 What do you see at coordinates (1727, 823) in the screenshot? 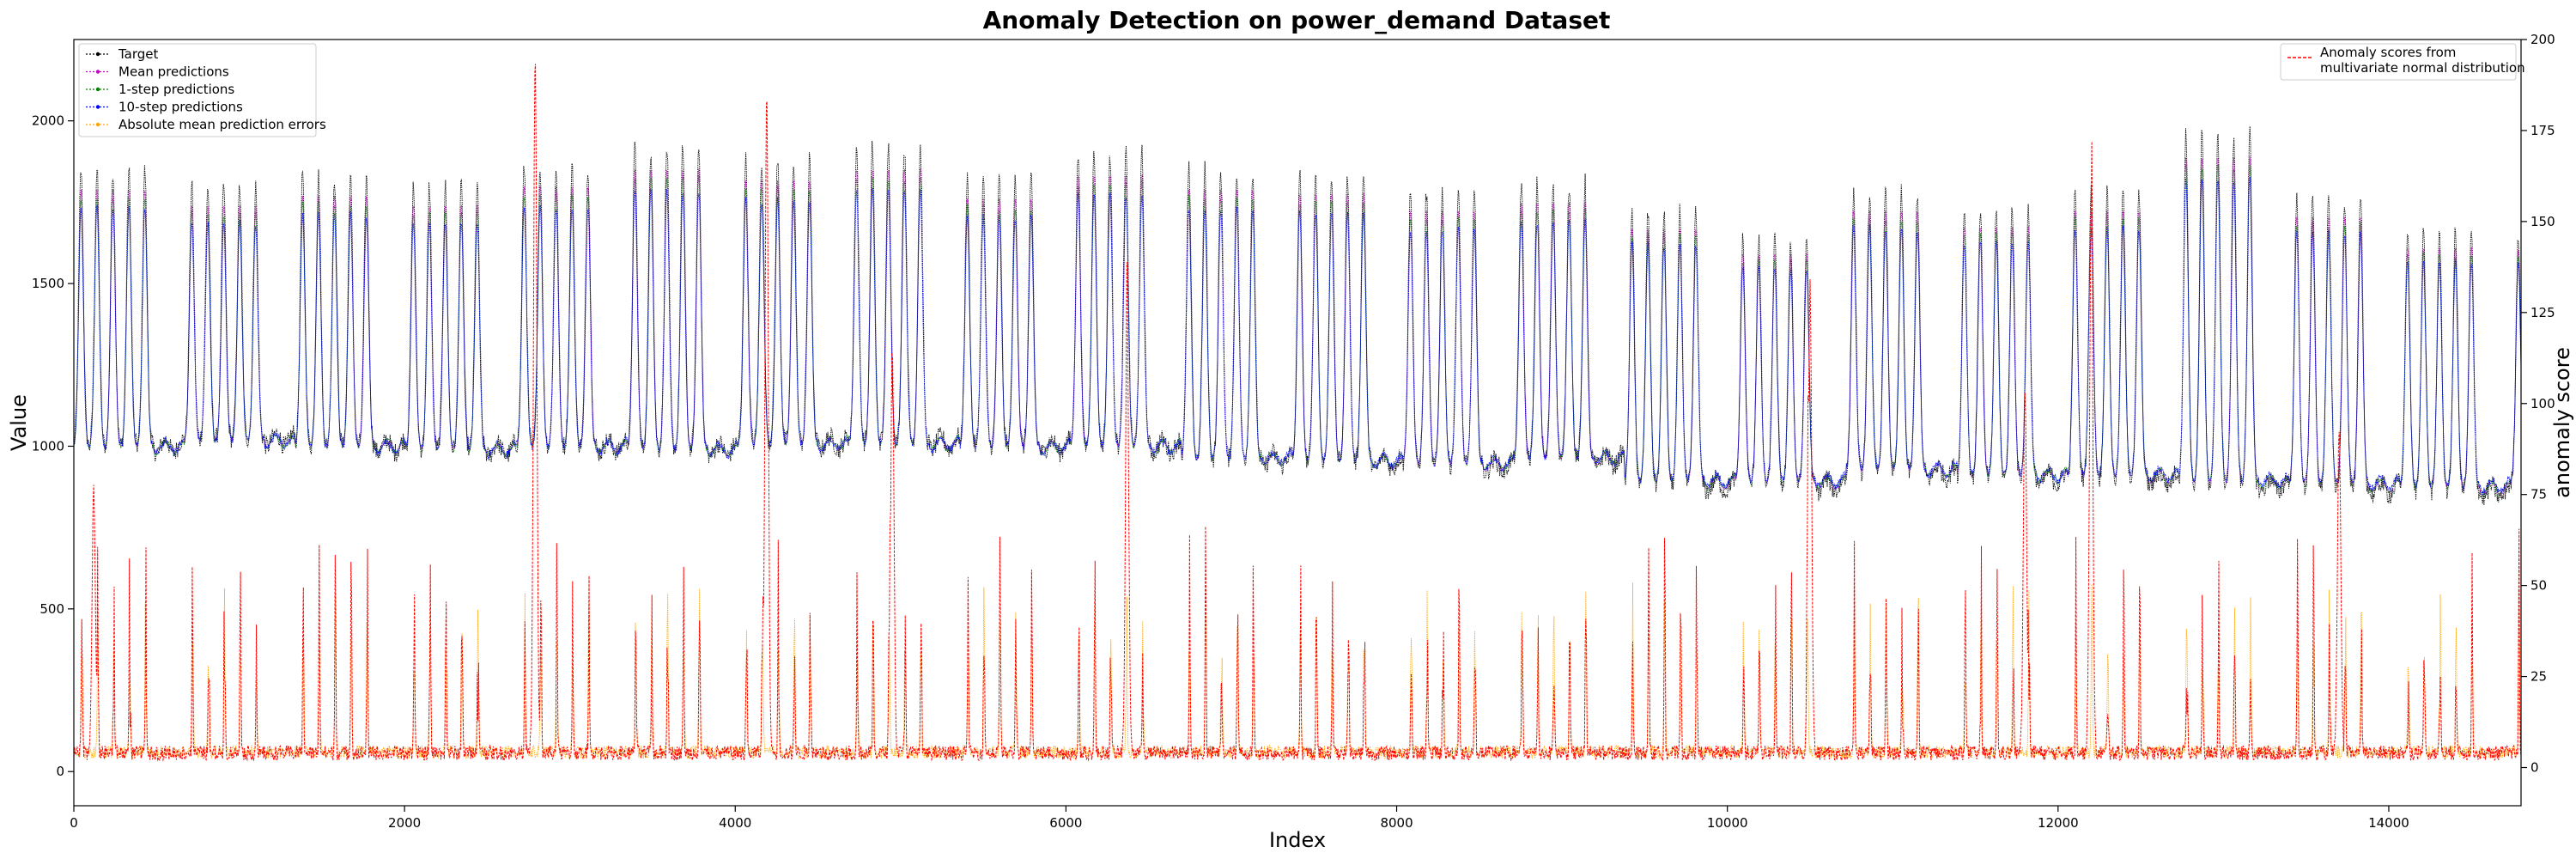
I see `x-tick-label: 10000` at bounding box center [1727, 823].